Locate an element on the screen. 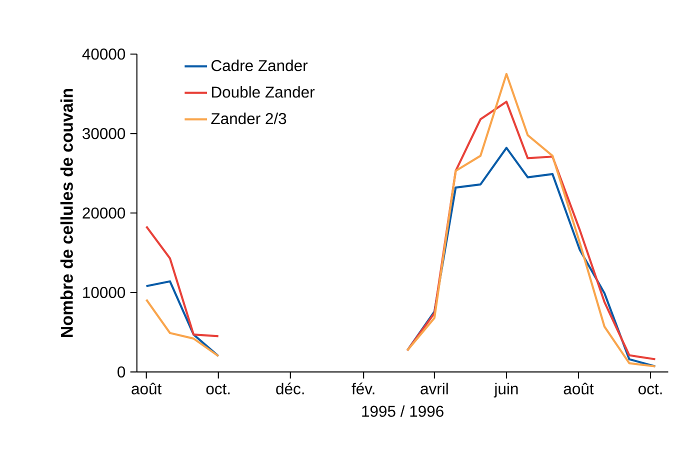 The width and height of the screenshot is (683, 450). x-tick-label: avril is located at coordinates (434, 388).